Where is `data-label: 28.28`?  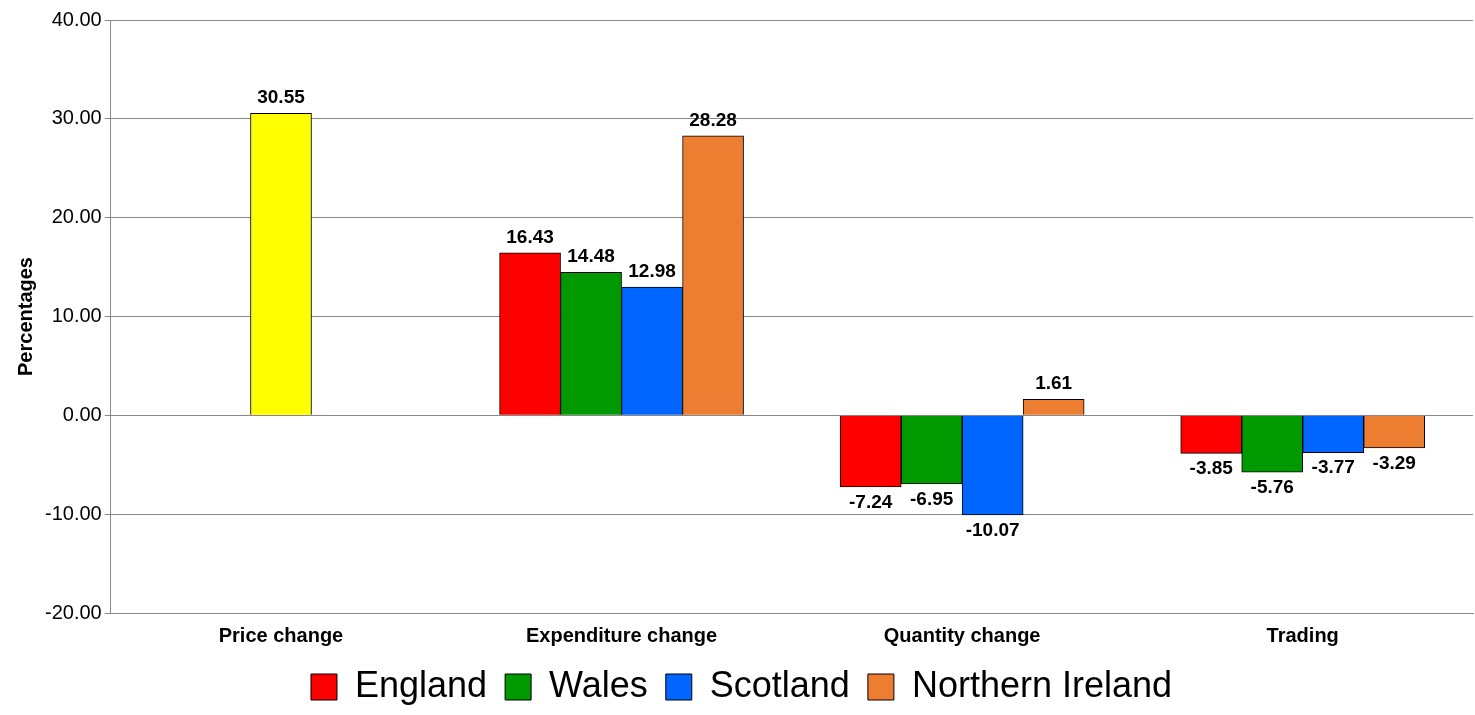 data-label: 28.28 is located at coordinates (713, 119).